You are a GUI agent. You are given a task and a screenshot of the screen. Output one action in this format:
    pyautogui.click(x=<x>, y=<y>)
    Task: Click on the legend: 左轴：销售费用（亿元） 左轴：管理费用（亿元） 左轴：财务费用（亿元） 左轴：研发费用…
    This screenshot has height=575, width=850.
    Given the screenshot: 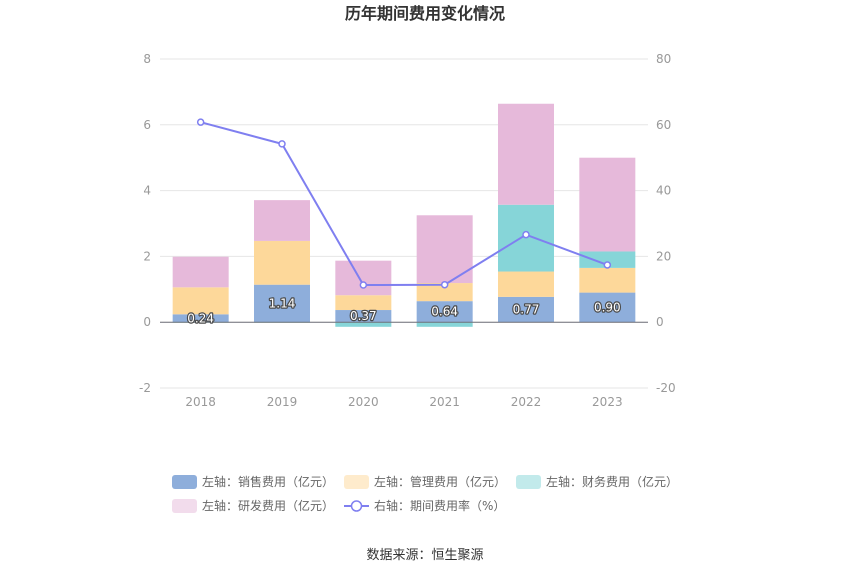 What is the action you would take?
    pyautogui.click(x=425, y=493)
    